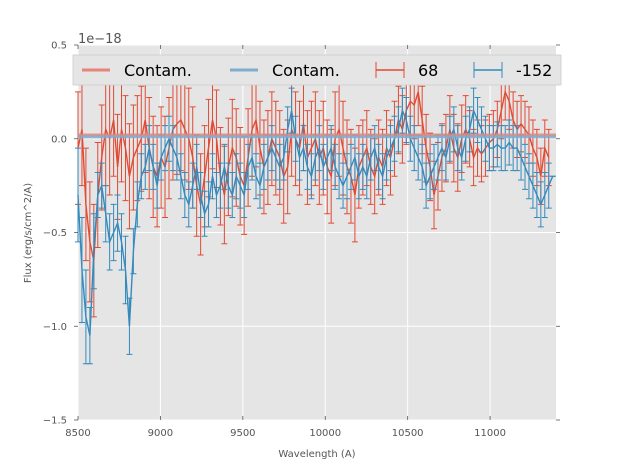 Image resolution: width=617 pixels, height=467 pixels. I want to click on legend: Contam. Contam. 68 -152, so click(317, 70).